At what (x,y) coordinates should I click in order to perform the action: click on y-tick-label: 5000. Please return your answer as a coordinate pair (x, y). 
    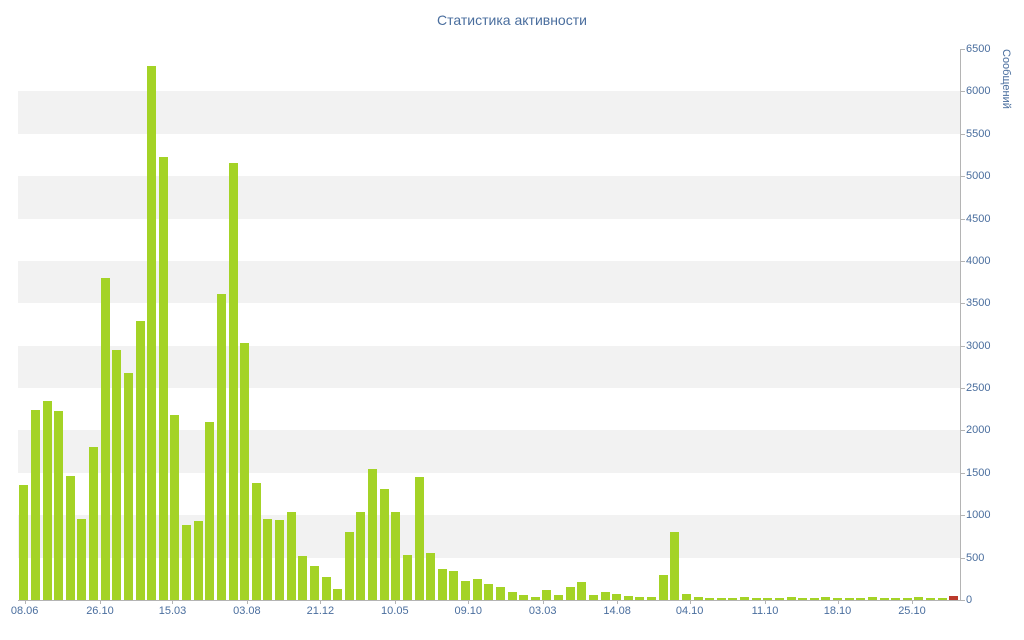
    Looking at the image, I should click on (978, 176).